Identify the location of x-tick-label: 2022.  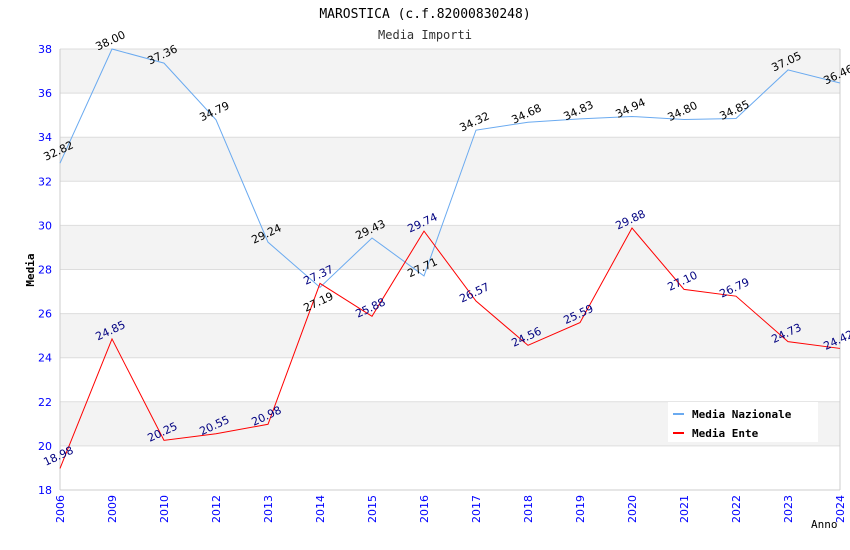
(736, 509).